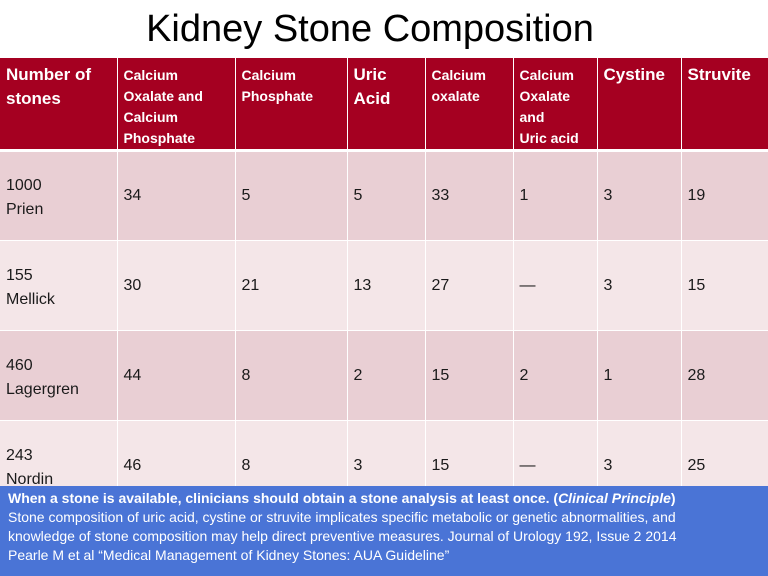 The width and height of the screenshot is (768, 576). What do you see at coordinates (639, 105) in the screenshot?
I see `header-cystine: Cystine` at bounding box center [639, 105].